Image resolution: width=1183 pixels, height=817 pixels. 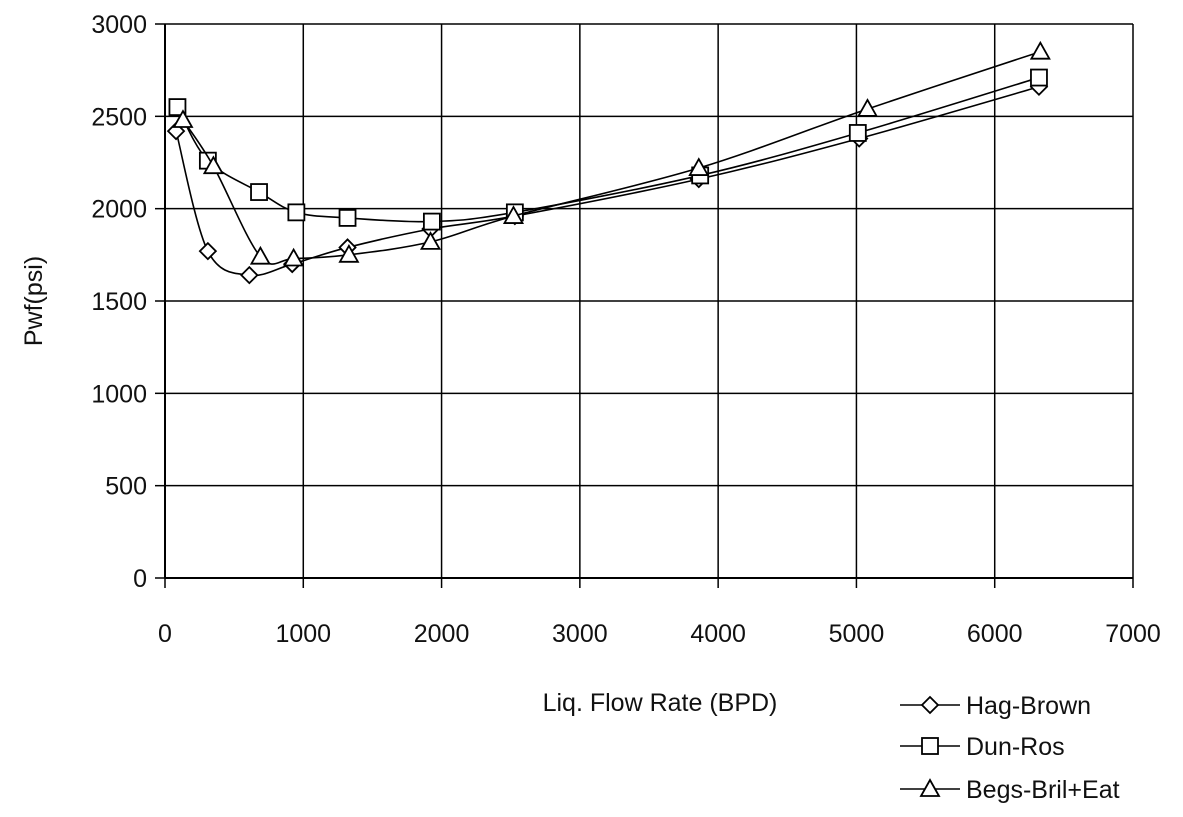 I want to click on x-tick-labels: 0 1000 2000 3000 4000 5000 6000 7000, so click(x=659, y=634).